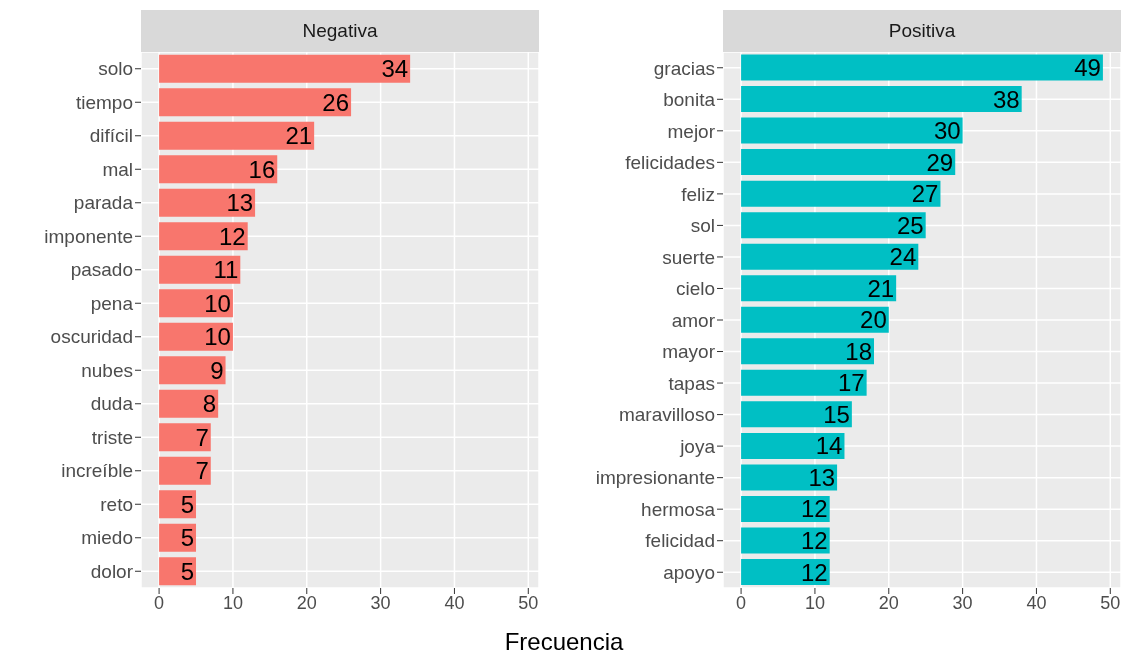 This screenshot has width=1128, height=659. What do you see at coordinates (858, 351) in the screenshot?
I see `data-label: 18` at bounding box center [858, 351].